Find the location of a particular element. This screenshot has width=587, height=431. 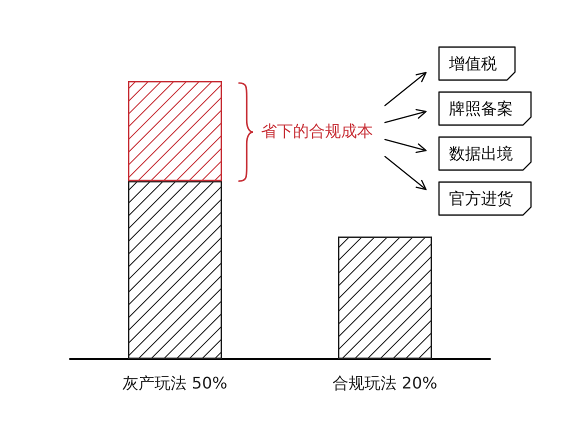

text: 省下的合规成本 is located at coordinates (317, 131).